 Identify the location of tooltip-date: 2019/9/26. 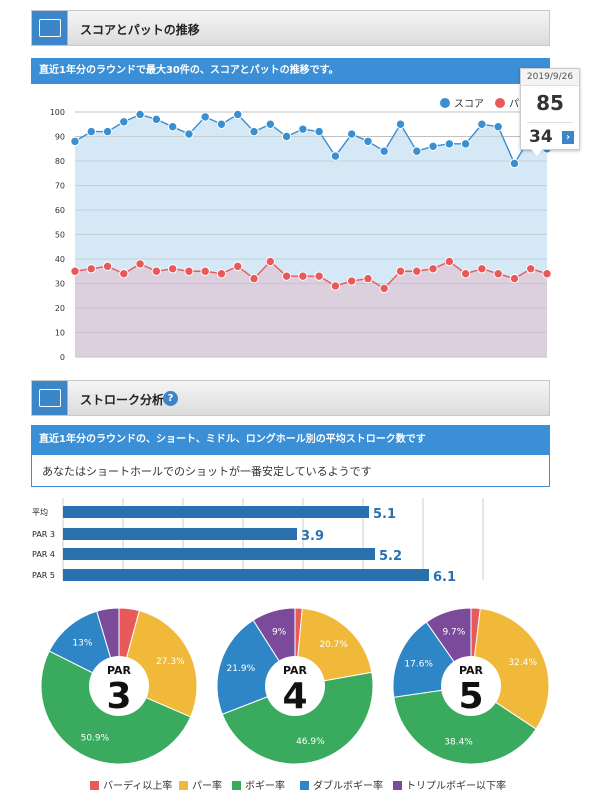
(550, 77).